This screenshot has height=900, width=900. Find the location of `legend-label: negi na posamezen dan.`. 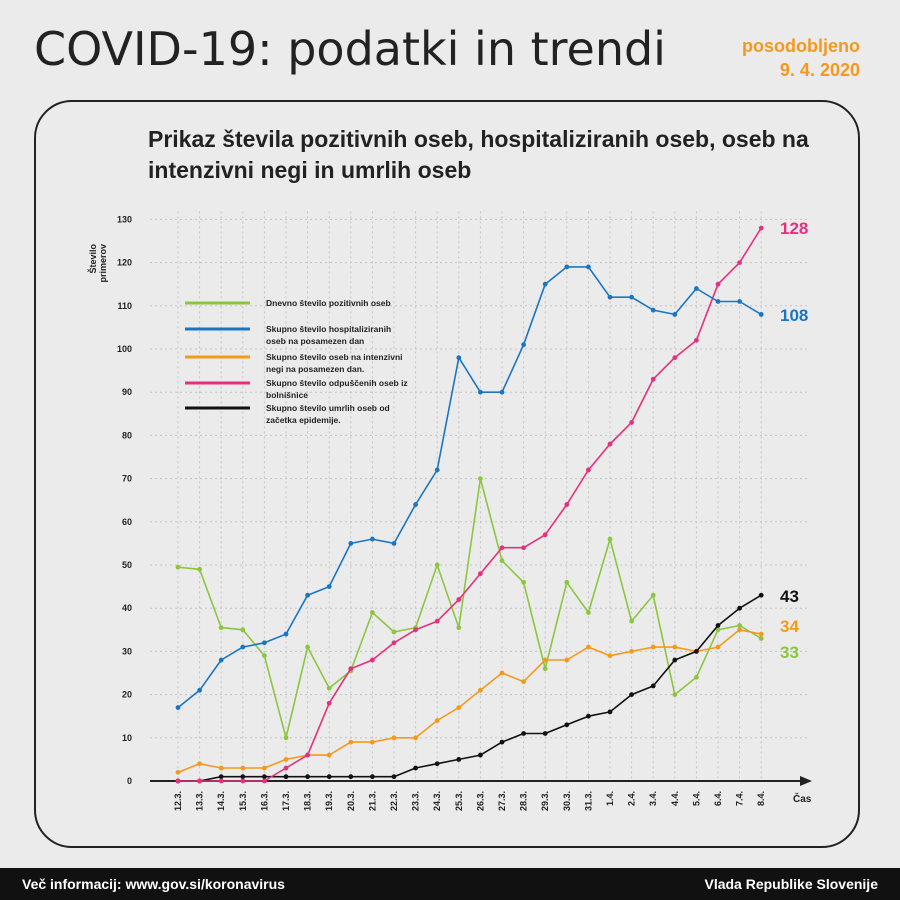

legend-label: negi na posamezen dan. is located at coordinates (315, 369).